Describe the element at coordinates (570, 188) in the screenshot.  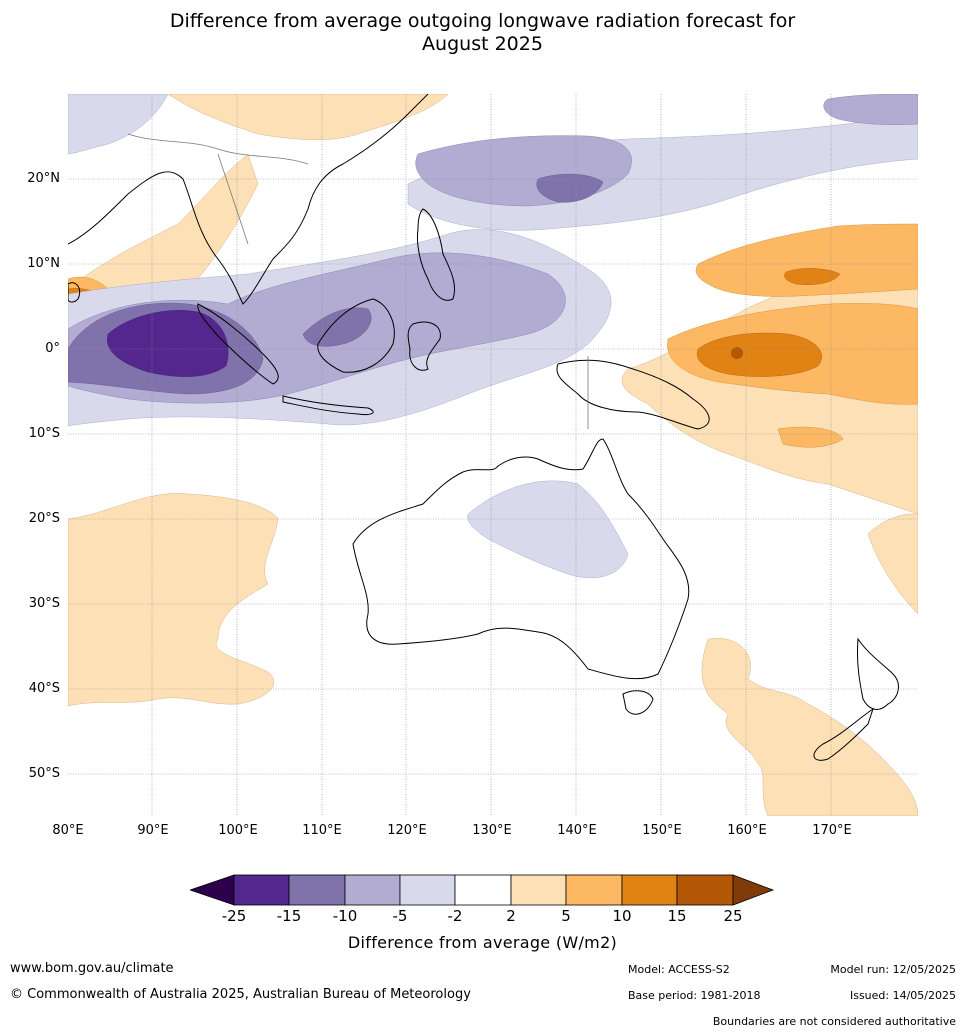
I see `ocean-region-philippine-core` at that location.